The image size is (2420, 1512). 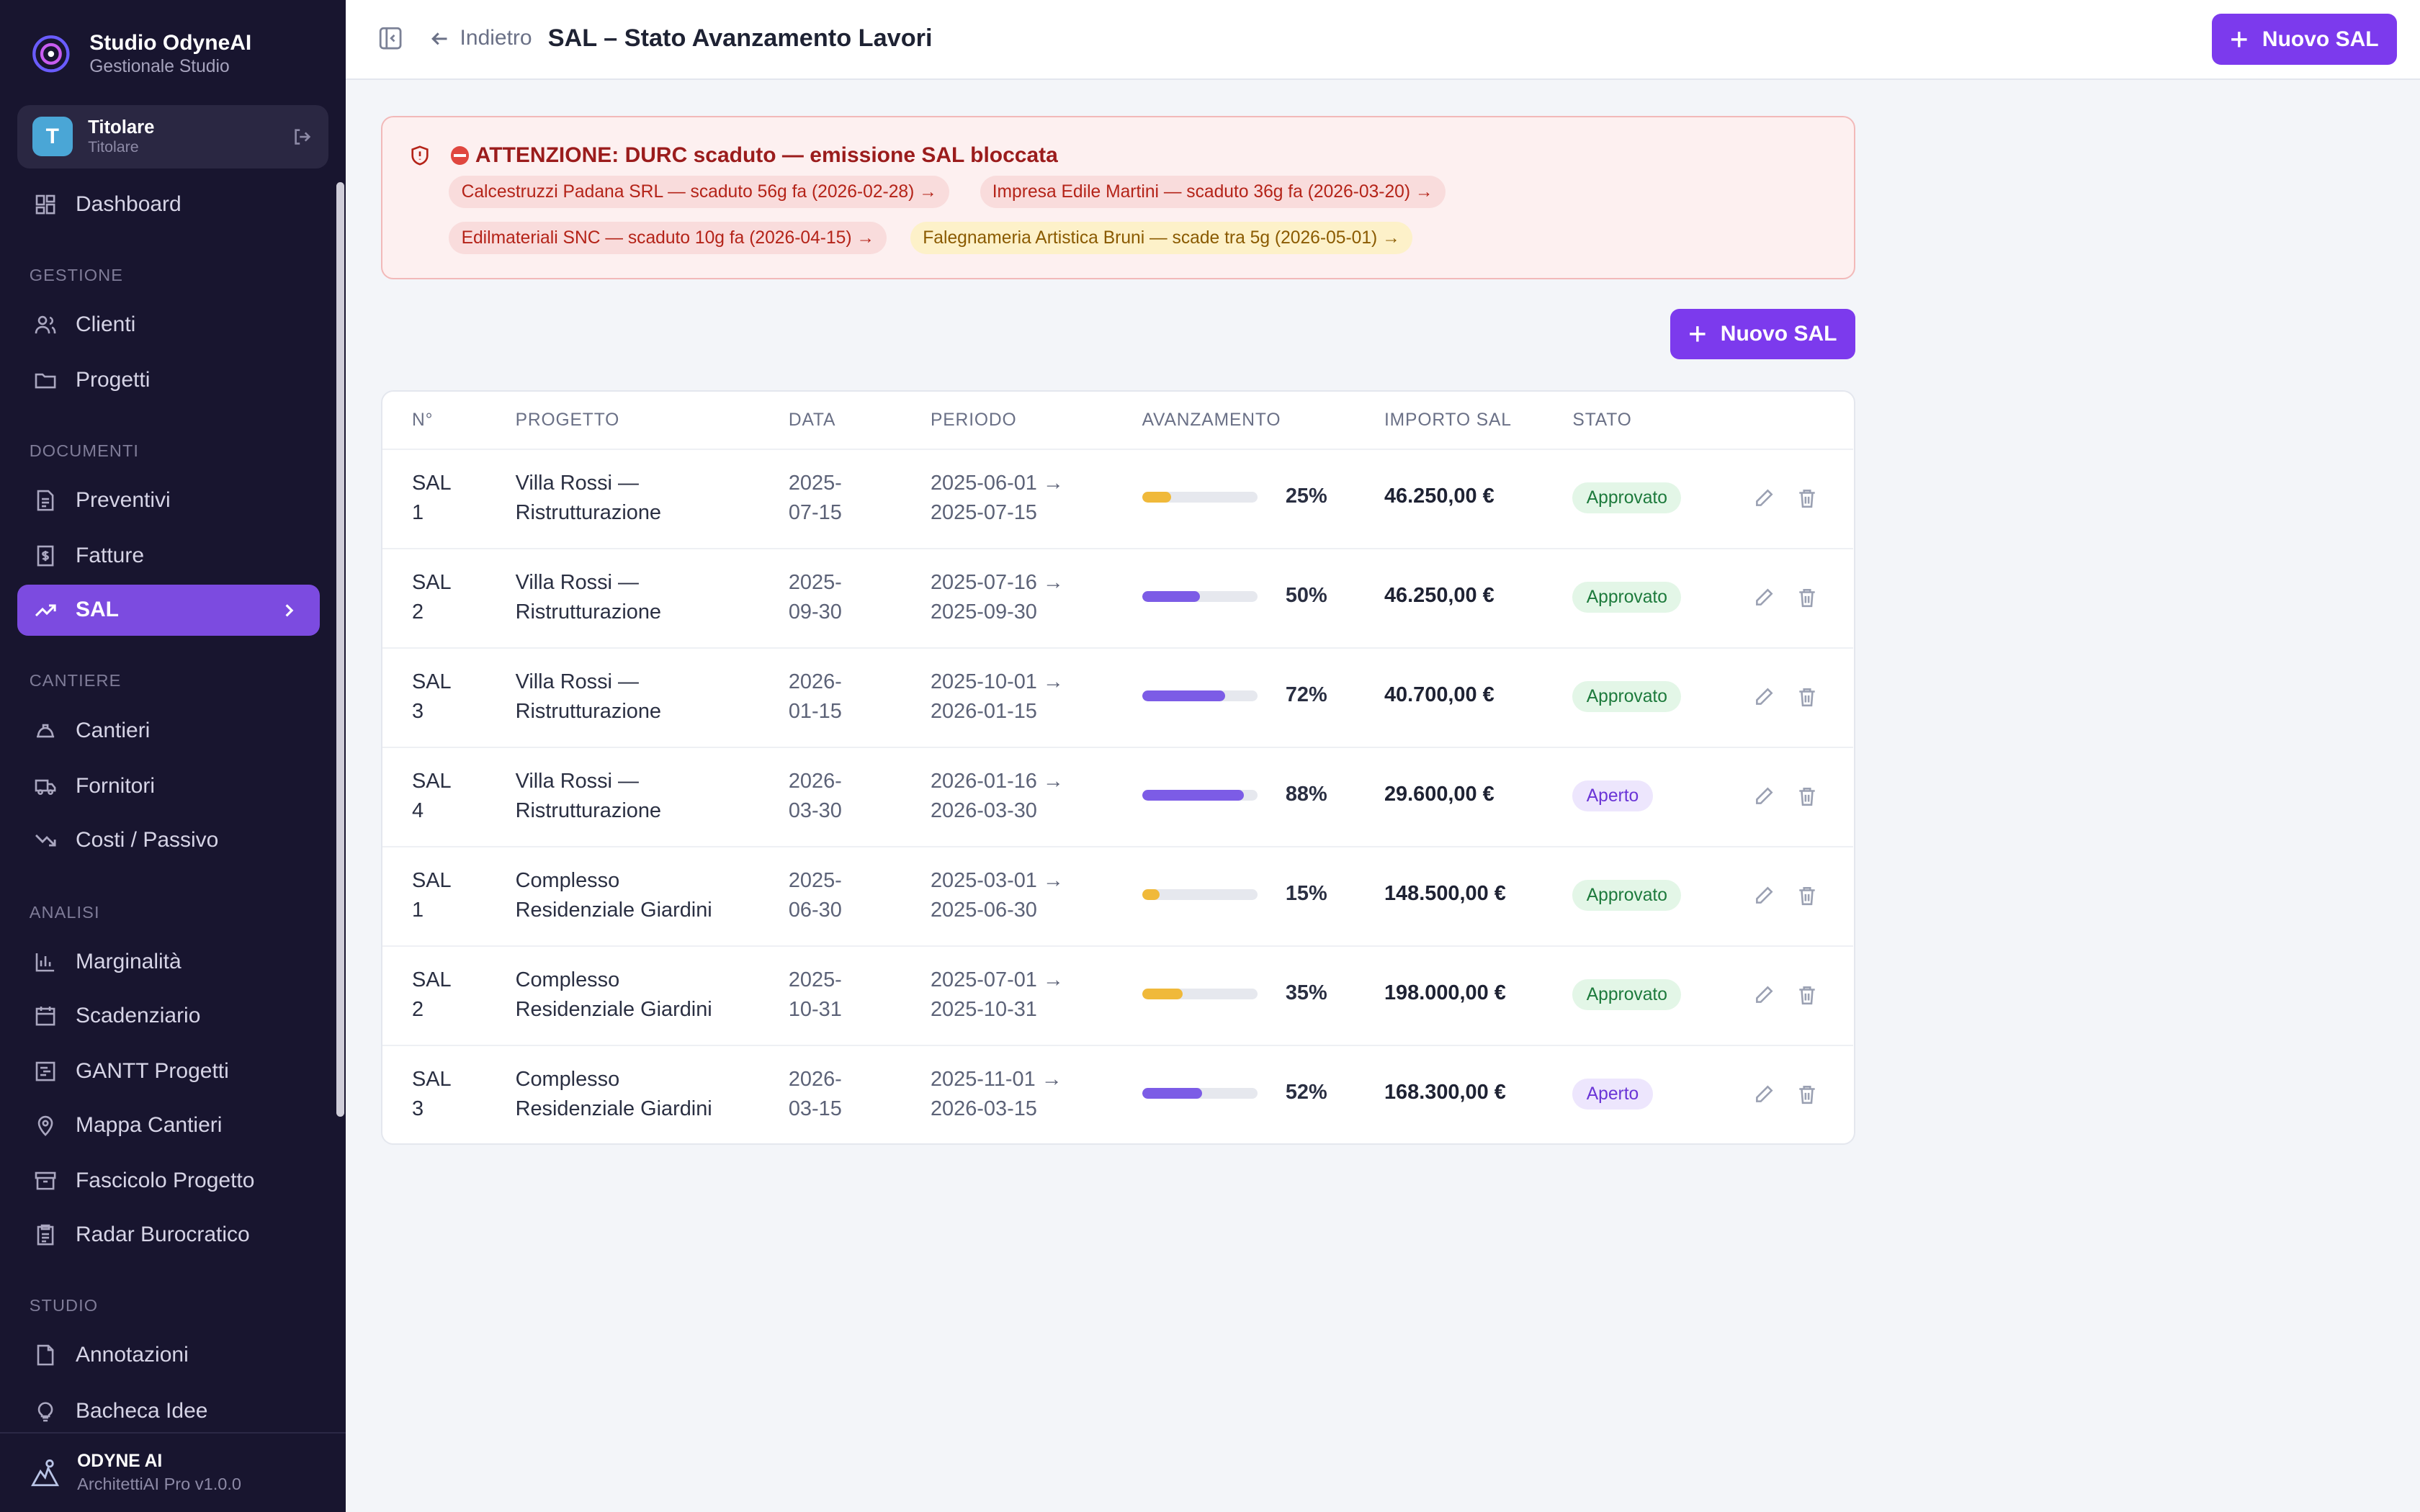 I want to click on user-card: T Titolare Titolare, so click(x=173, y=136).